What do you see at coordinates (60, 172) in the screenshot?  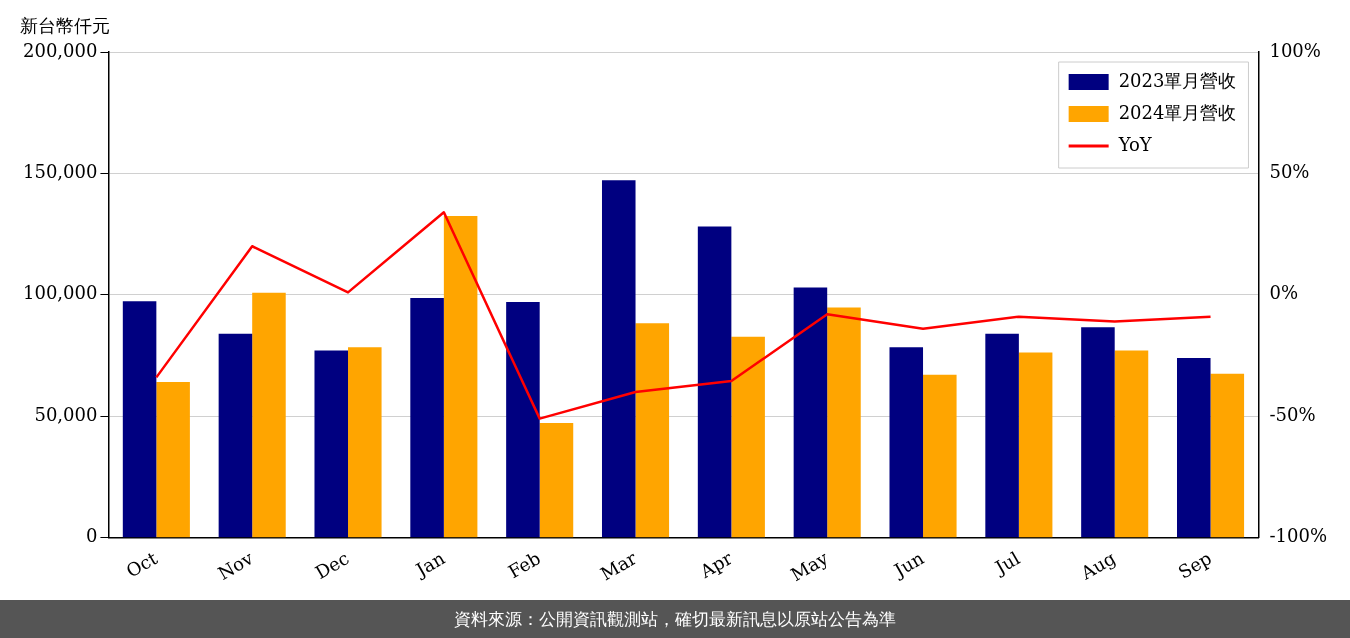 I see `y-tick-label: 150,000` at bounding box center [60, 172].